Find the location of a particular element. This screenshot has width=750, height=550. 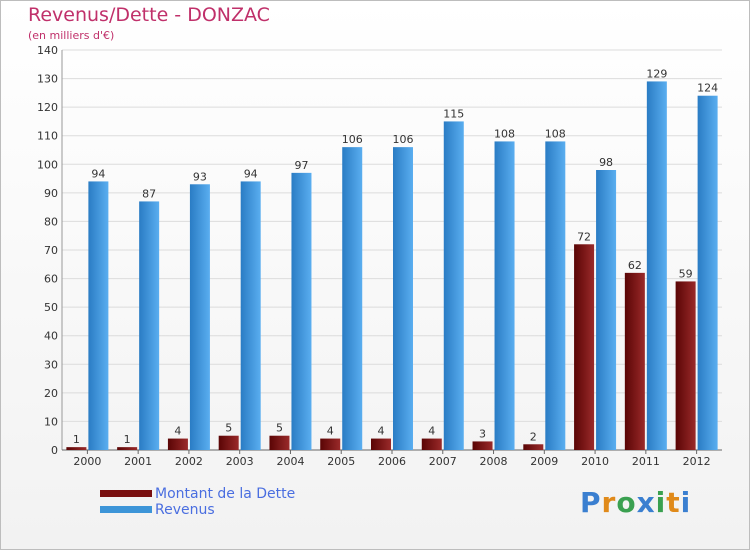

logo-letter: x is located at coordinates (646, 502).